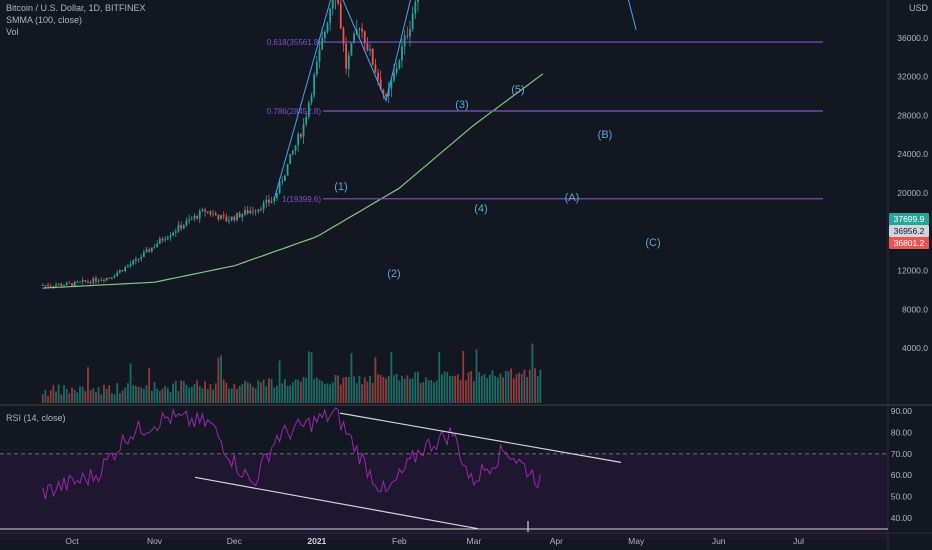  What do you see at coordinates (44, 20) in the screenshot?
I see `smma-legend: SMMA (100, close)` at bounding box center [44, 20].